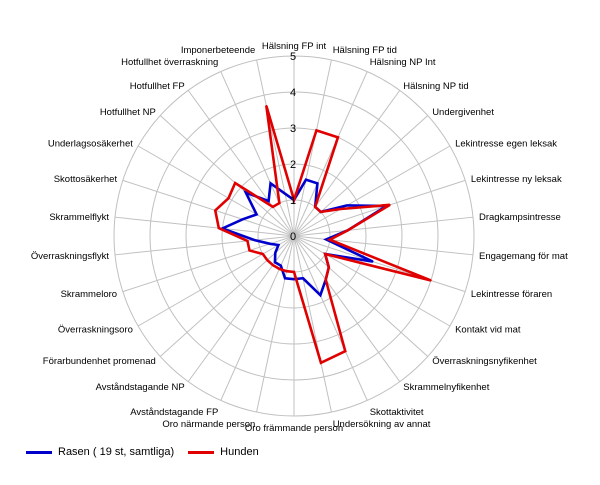  Describe the element at coordinates (488, 330) in the screenshot. I see `category-label: Kontakt vid mat` at that location.